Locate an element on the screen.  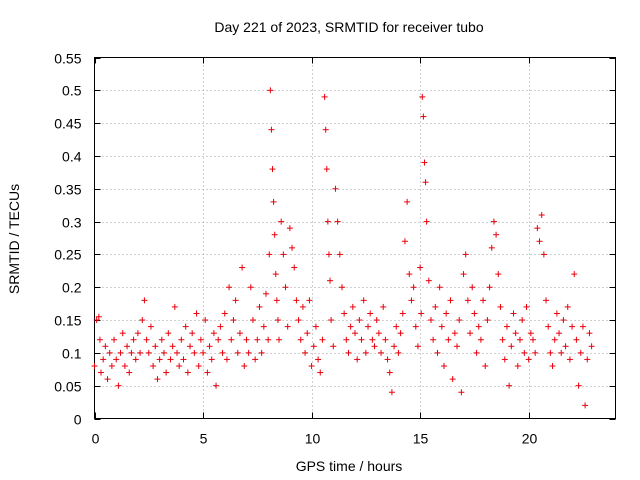
y-tick-label: 0.3 is located at coordinates (72, 223).